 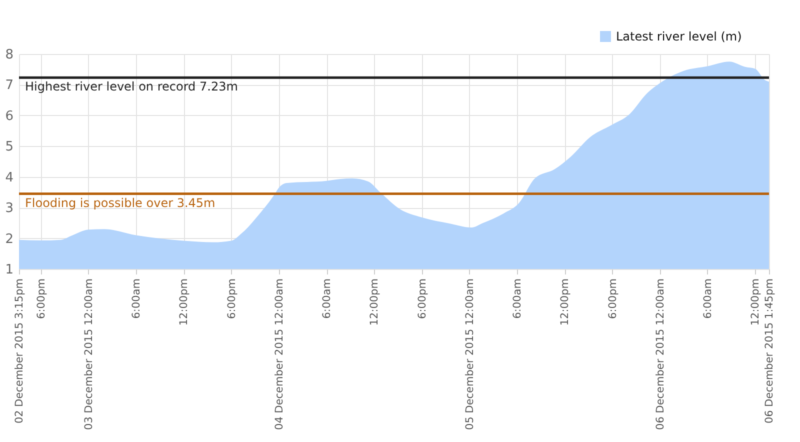 What do you see at coordinates (9, 270) in the screenshot?
I see `y-tick-label: 1` at bounding box center [9, 270].